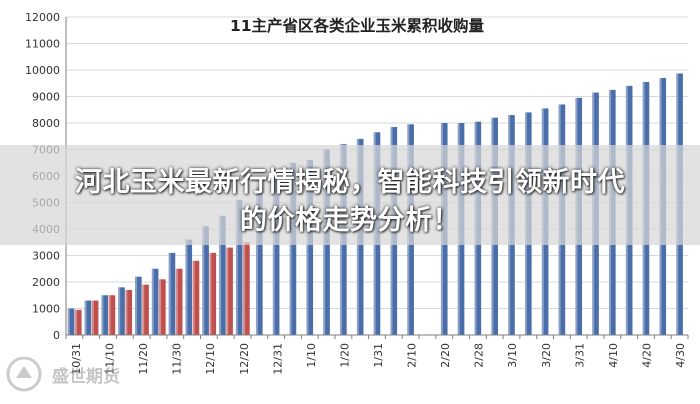  I want to click on headline-line-2: 的价格走势分析！, so click(350, 220).